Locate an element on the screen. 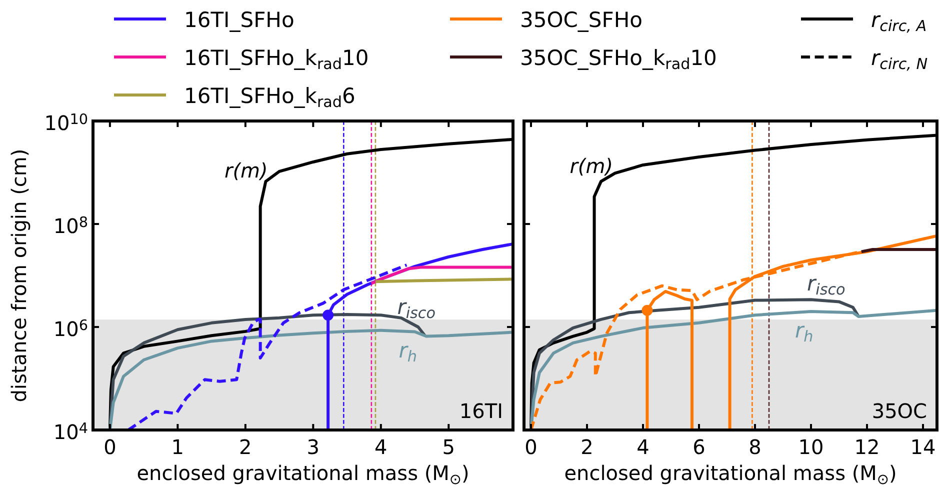 Image resolution: width=940 pixels, height=487 pixels. annotation: 35OC is located at coordinates (899, 411).